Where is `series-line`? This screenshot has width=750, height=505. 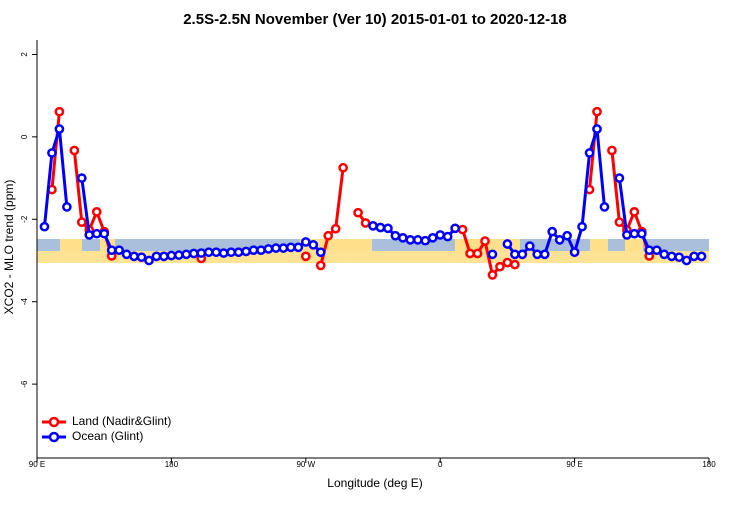 series-line is located at coordinates (55, 177).